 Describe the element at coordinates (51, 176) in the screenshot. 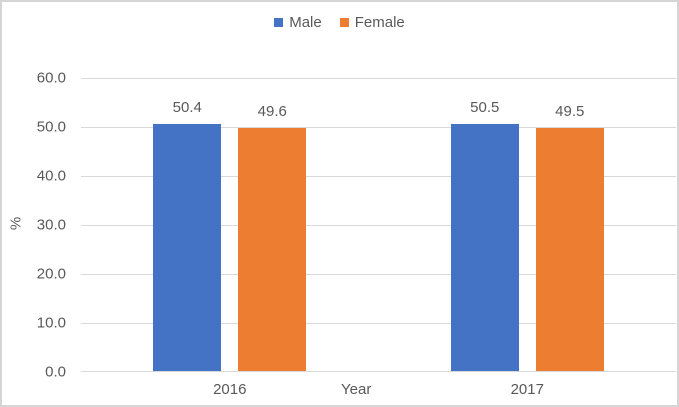

I see `y-tick-label-40: 40.0` at that location.